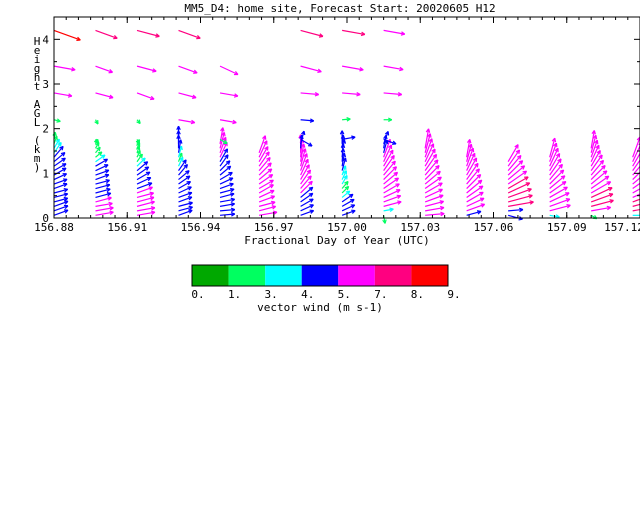 The width and height of the screenshot is (640, 512). I want to click on x-tick-label: 156.94, so click(201, 227).